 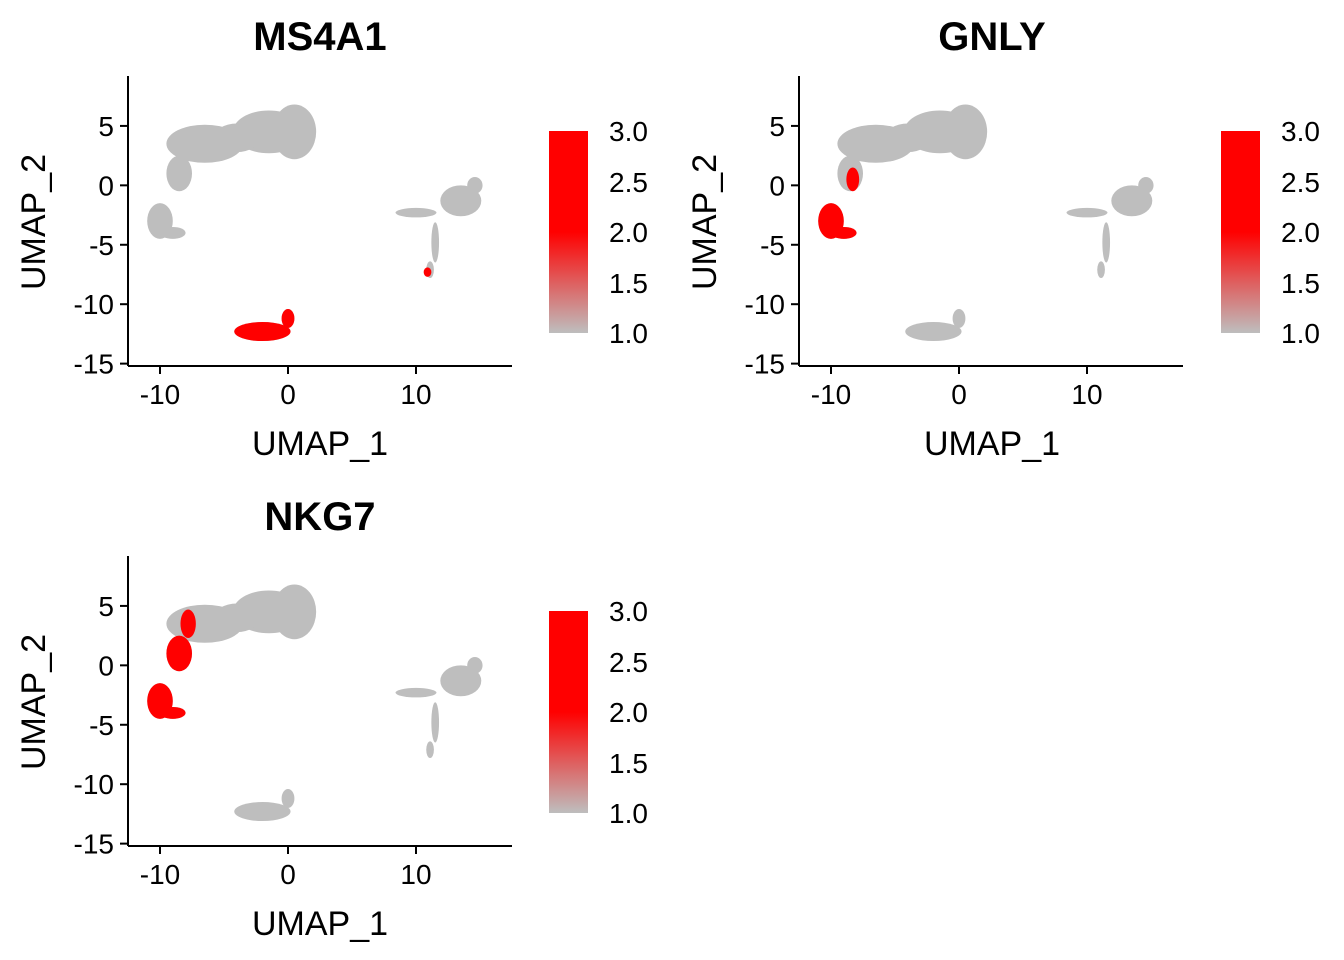 What do you see at coordinates (992, 37) in the screenshot?
I see `panel-title: GNLY` at bounding box center [992, 37].